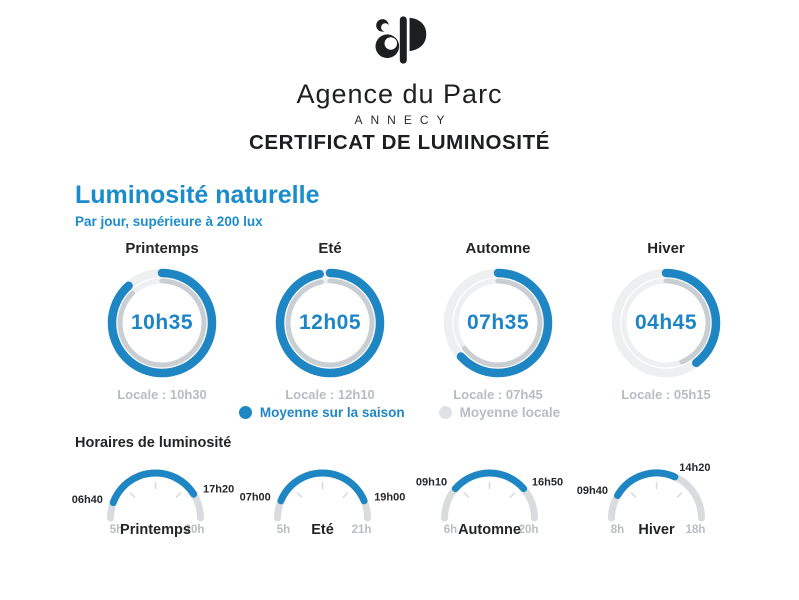 This screenshot has height=600, width=799. I want to click on locale-value-label: Locale : 10h30, so click(162, 394).